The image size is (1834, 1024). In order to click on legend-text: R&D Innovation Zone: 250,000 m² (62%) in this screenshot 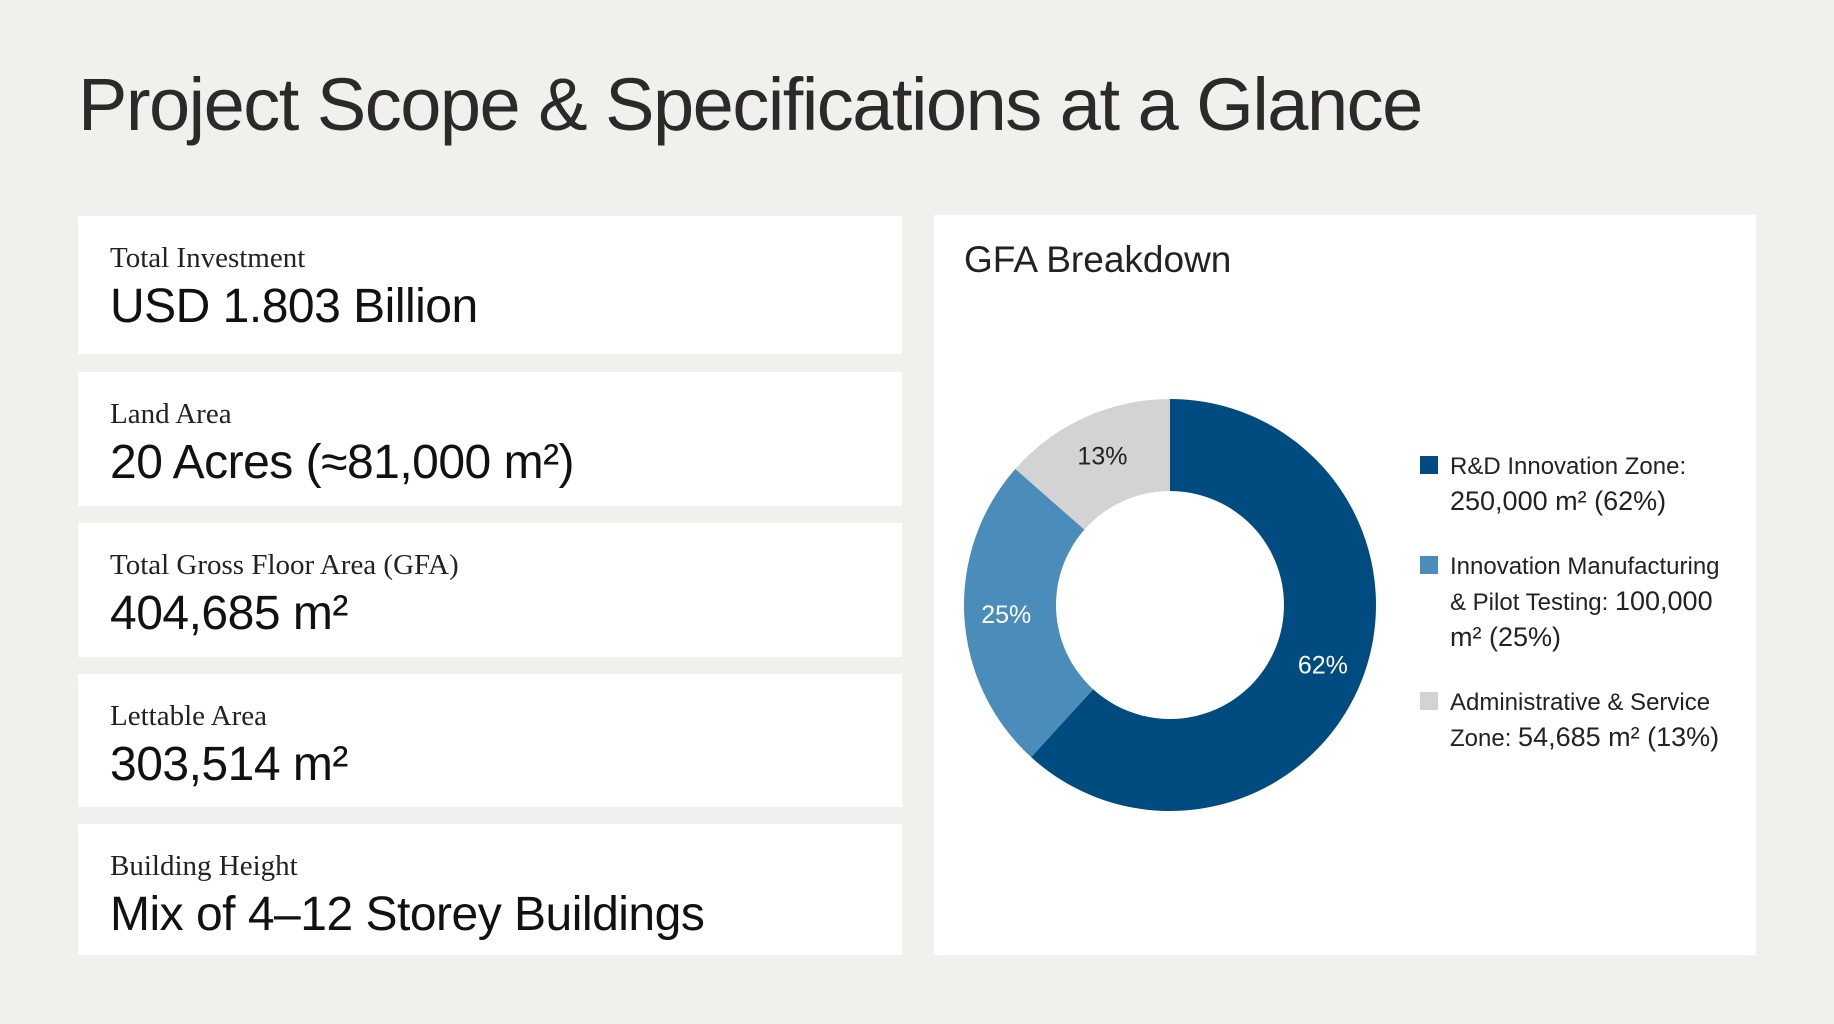, I will do `click(1595, 485)`.